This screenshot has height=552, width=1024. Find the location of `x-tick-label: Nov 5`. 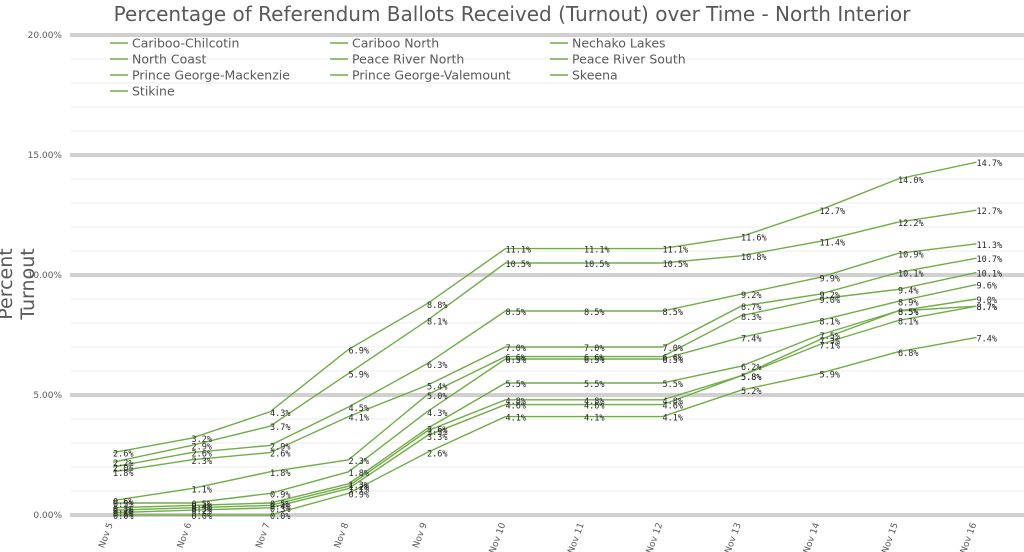

x-tick-label: Nov 5 is located at coordinates (106, 536).